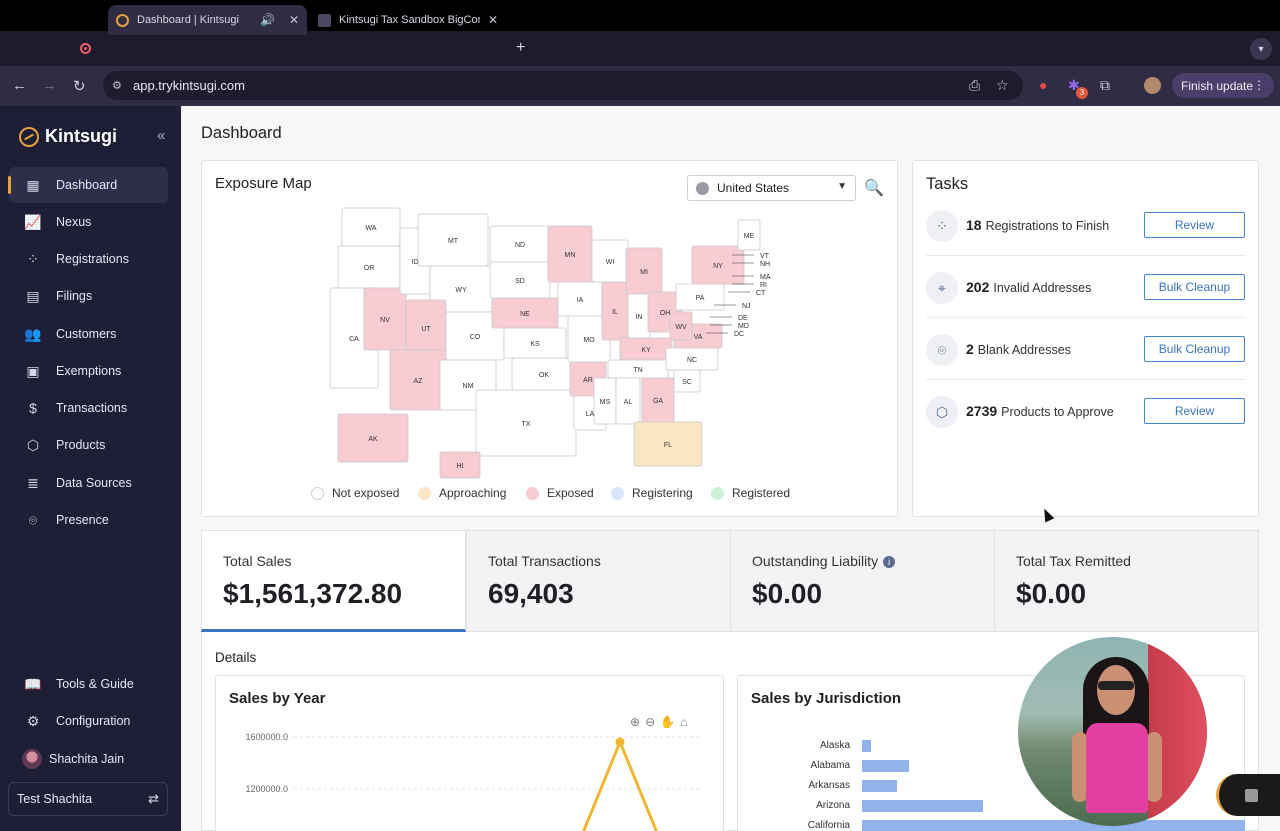  Describe the element at coordinates (874, 188) in the screenshot. I see `zoom-search-icon: 🔍` at that location.